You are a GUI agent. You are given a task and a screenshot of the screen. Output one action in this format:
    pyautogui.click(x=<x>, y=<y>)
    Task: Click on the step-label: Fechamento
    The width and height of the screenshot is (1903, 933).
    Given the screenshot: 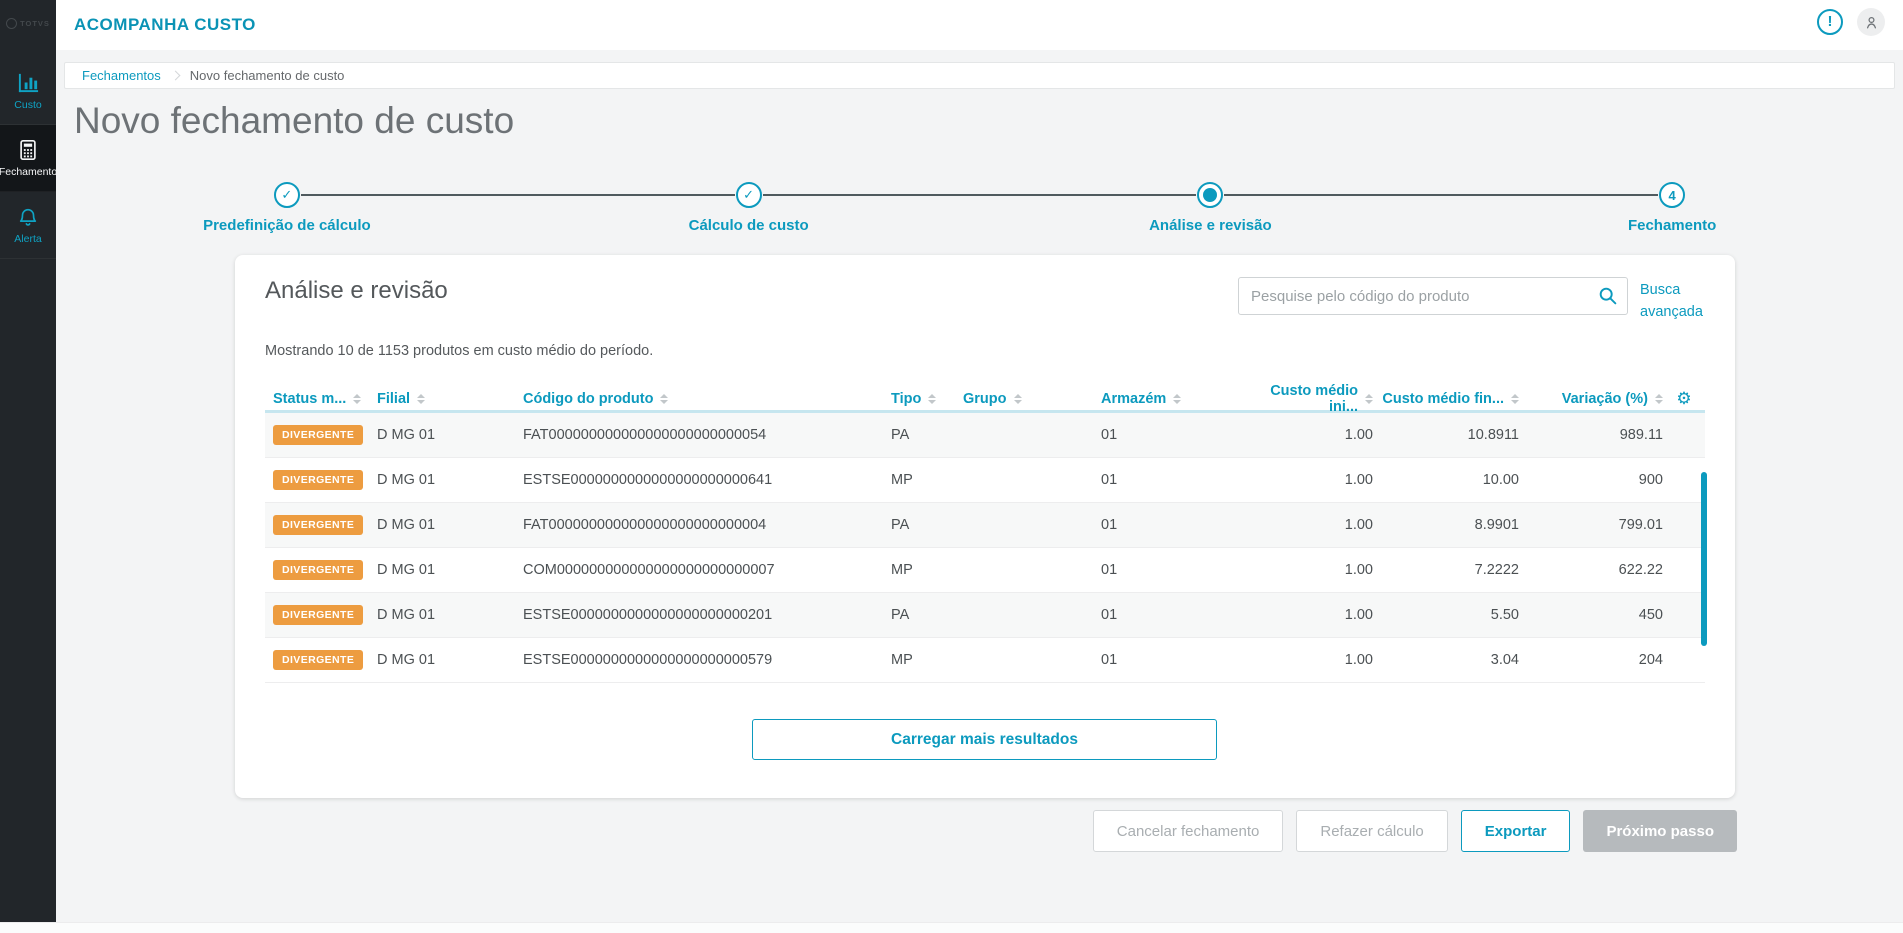 What is the action you would take?
    pyautogui.click(x=1672, y=225)
    